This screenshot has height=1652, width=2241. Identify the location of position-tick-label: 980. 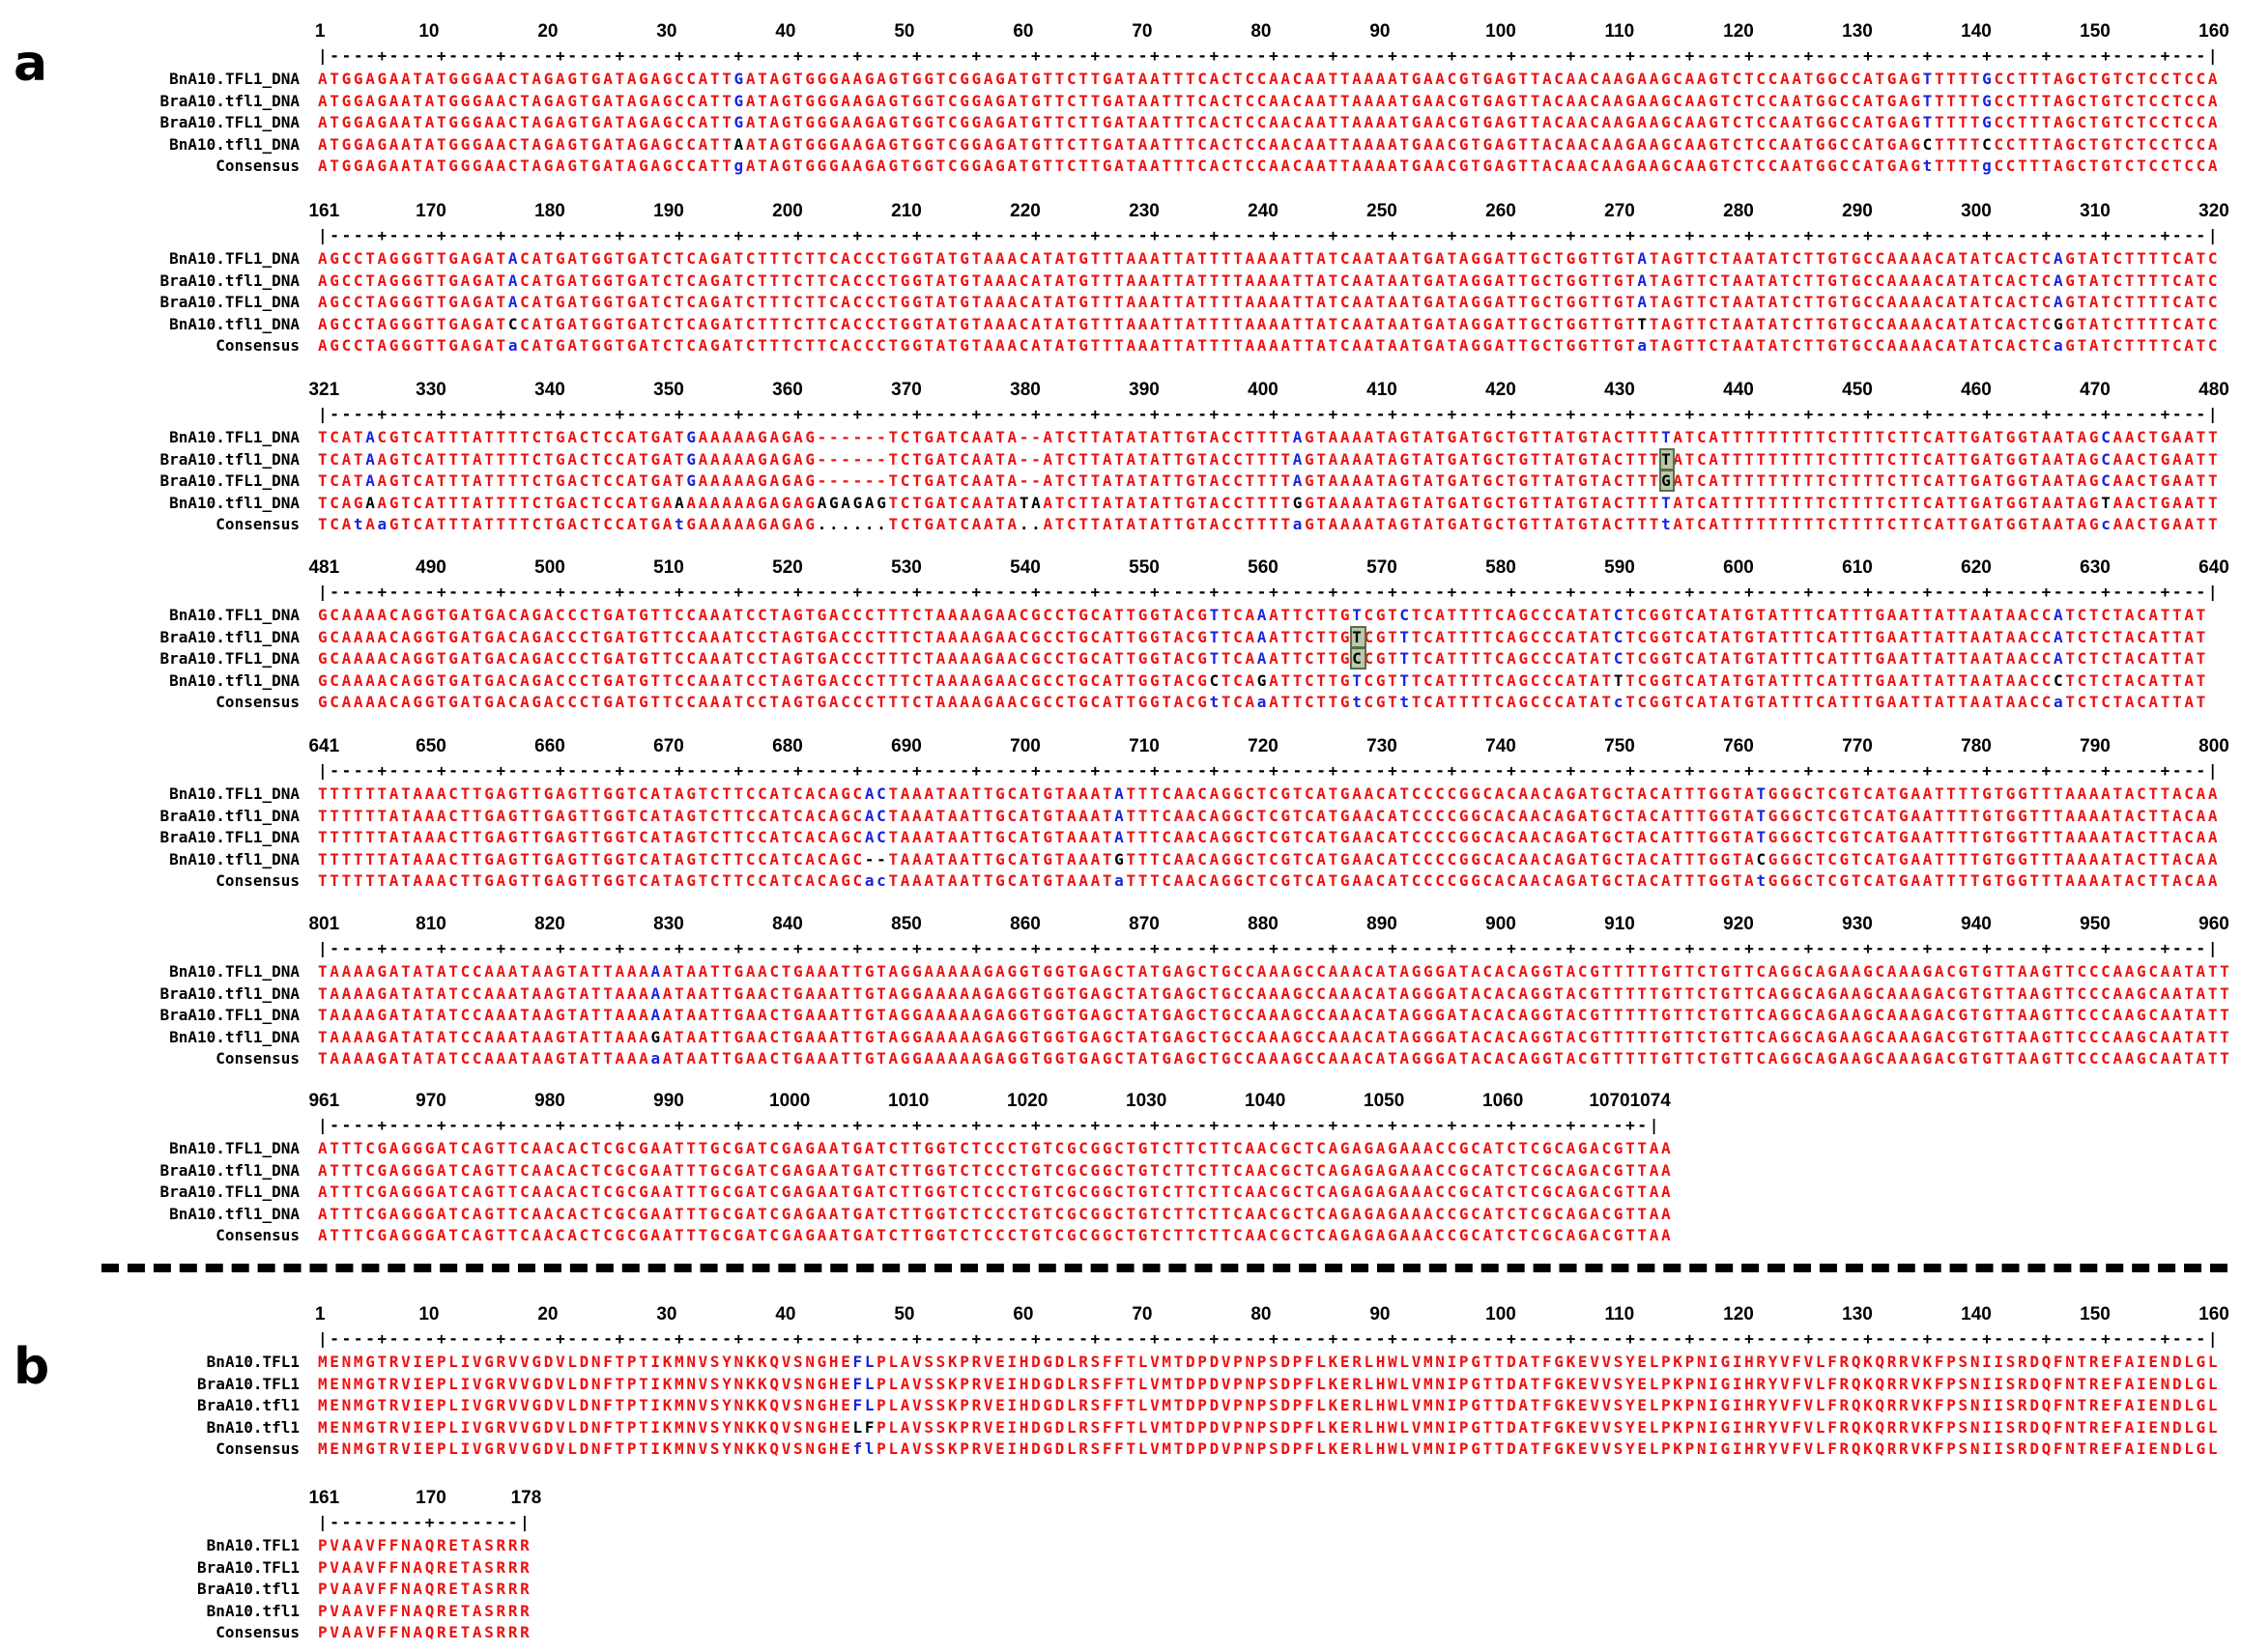
(549, 1101).